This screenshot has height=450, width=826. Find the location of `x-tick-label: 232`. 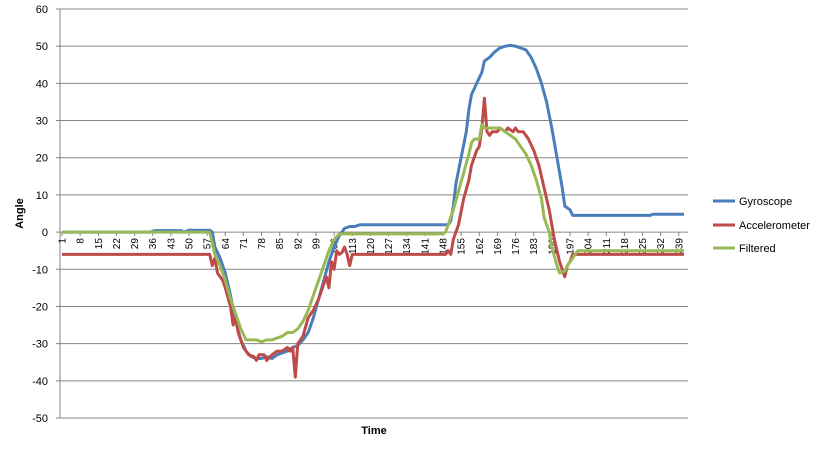

x-tick-label: 232 is located at coordinates (661, 246).